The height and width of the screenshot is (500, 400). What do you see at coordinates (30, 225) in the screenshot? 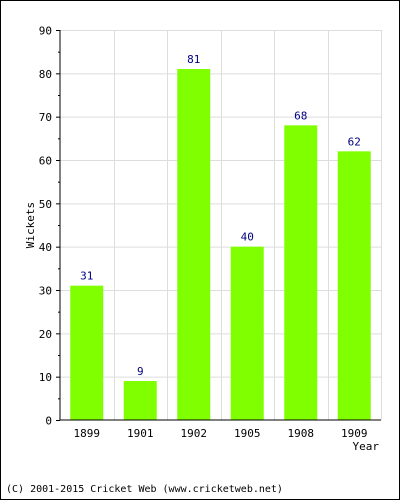
I see `y-axis-title: Wickets` at bounding box center [30, 225].